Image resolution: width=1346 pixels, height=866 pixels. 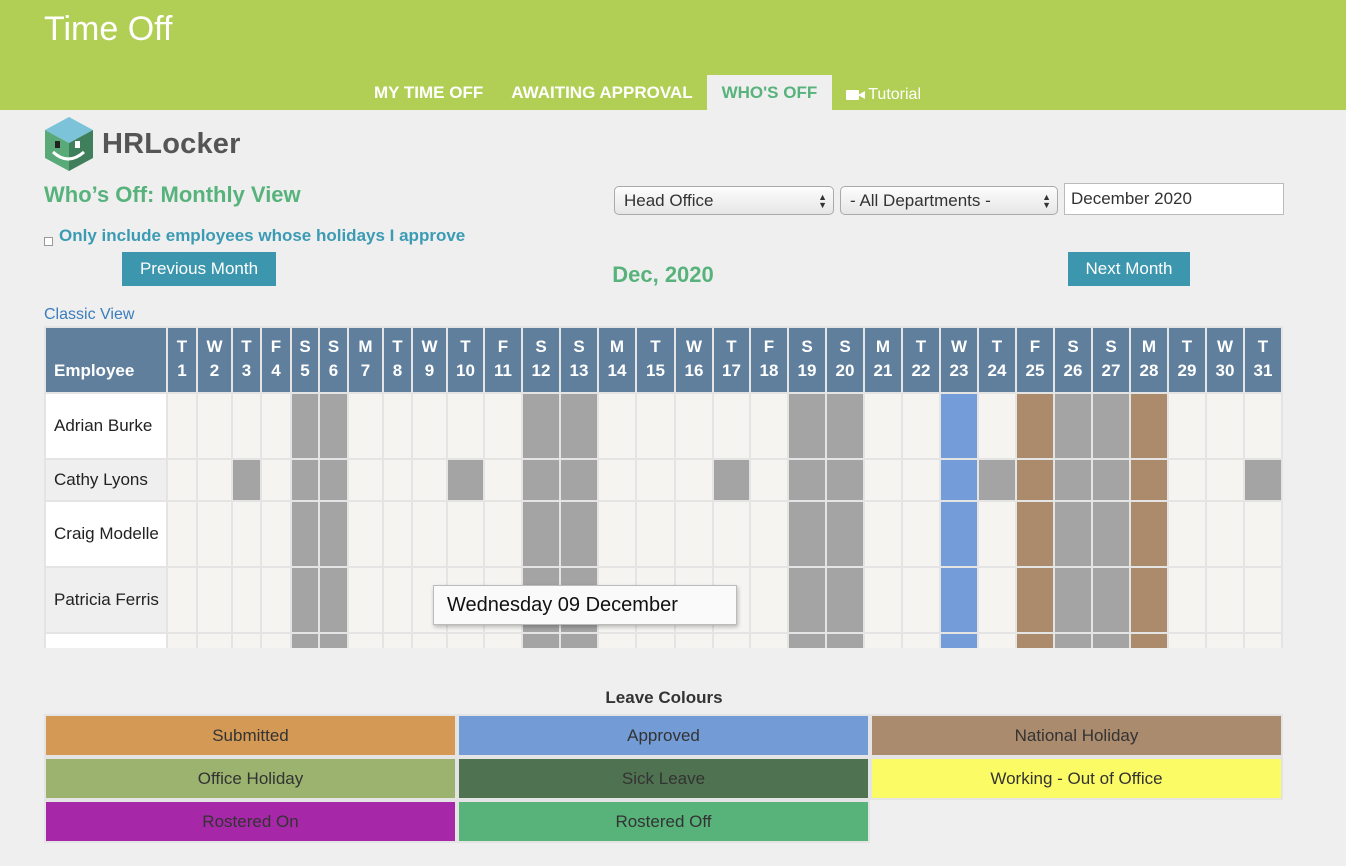 I want to click on month-picker-input: December 2020, so click(x=1174, y=199).